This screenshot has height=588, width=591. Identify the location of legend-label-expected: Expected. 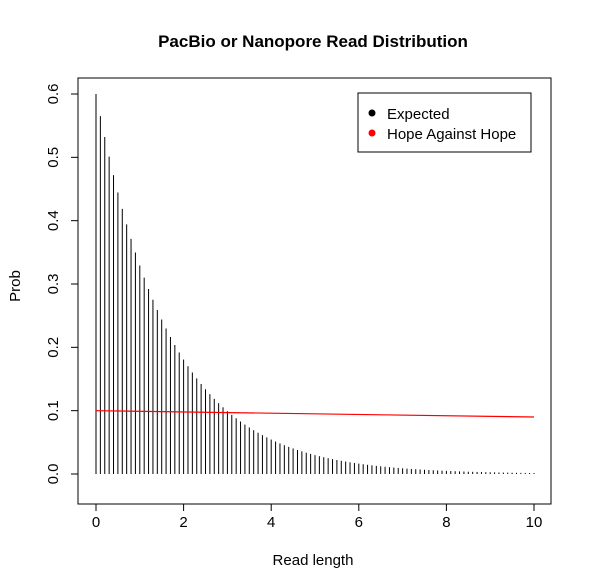
(418, 114).